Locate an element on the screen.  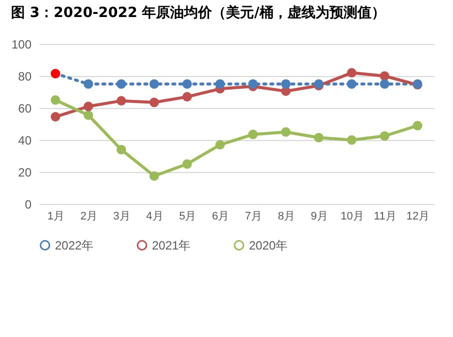
y-tick-label: 20 is located at coordinates (25, 173).